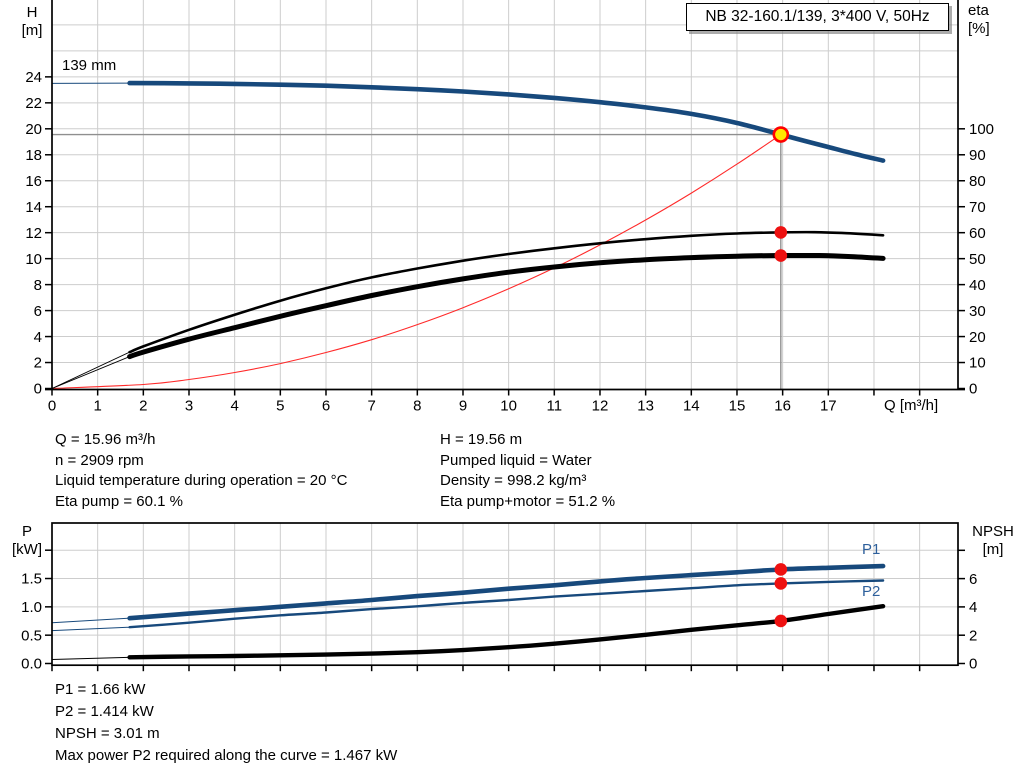  What do you see at coordinates (993, 549) in the screenshot?
I see `npsh-axis-title-unit: [m]` at bounding box center [993, 549].